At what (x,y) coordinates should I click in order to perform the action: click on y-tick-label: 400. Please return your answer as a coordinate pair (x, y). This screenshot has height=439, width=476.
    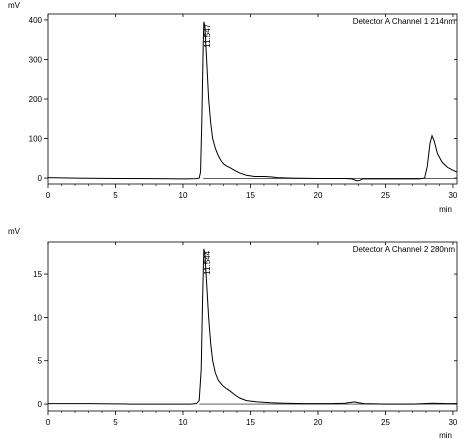
    Looking at the image, I should click on (36, 20).